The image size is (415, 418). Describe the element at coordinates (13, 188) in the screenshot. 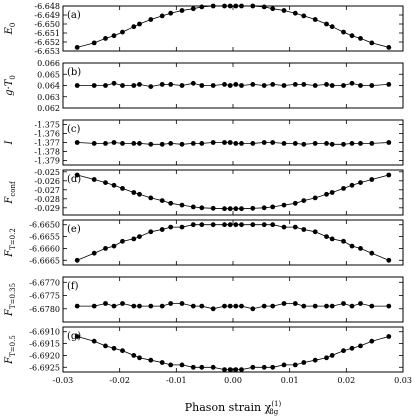

I see `y-axis-label-sub: conf` at that location.